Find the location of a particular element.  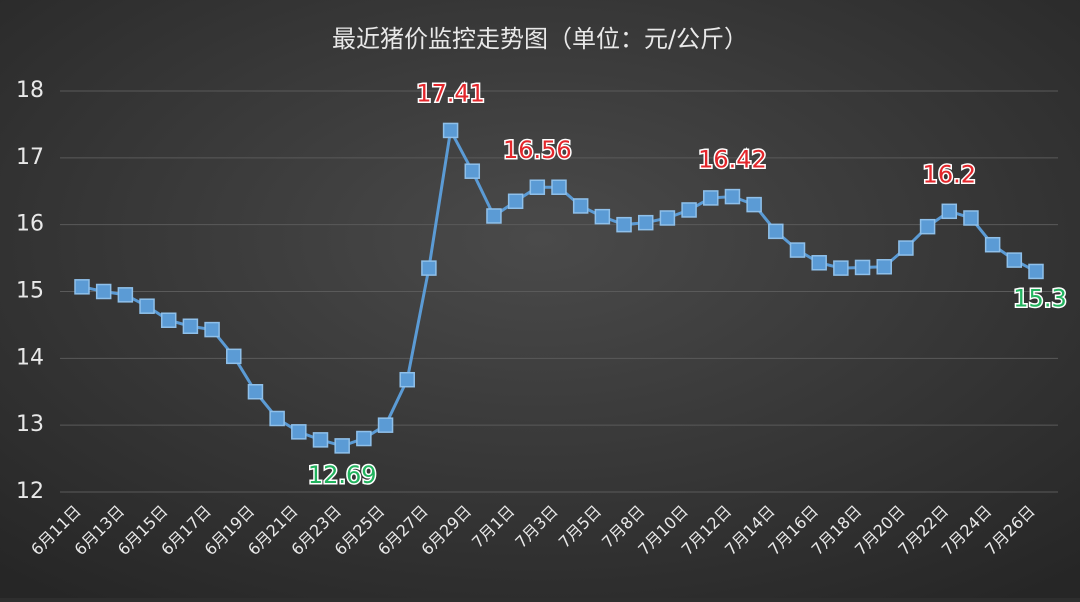

value-label: 15.3 is located at coordinates (1039, 298).